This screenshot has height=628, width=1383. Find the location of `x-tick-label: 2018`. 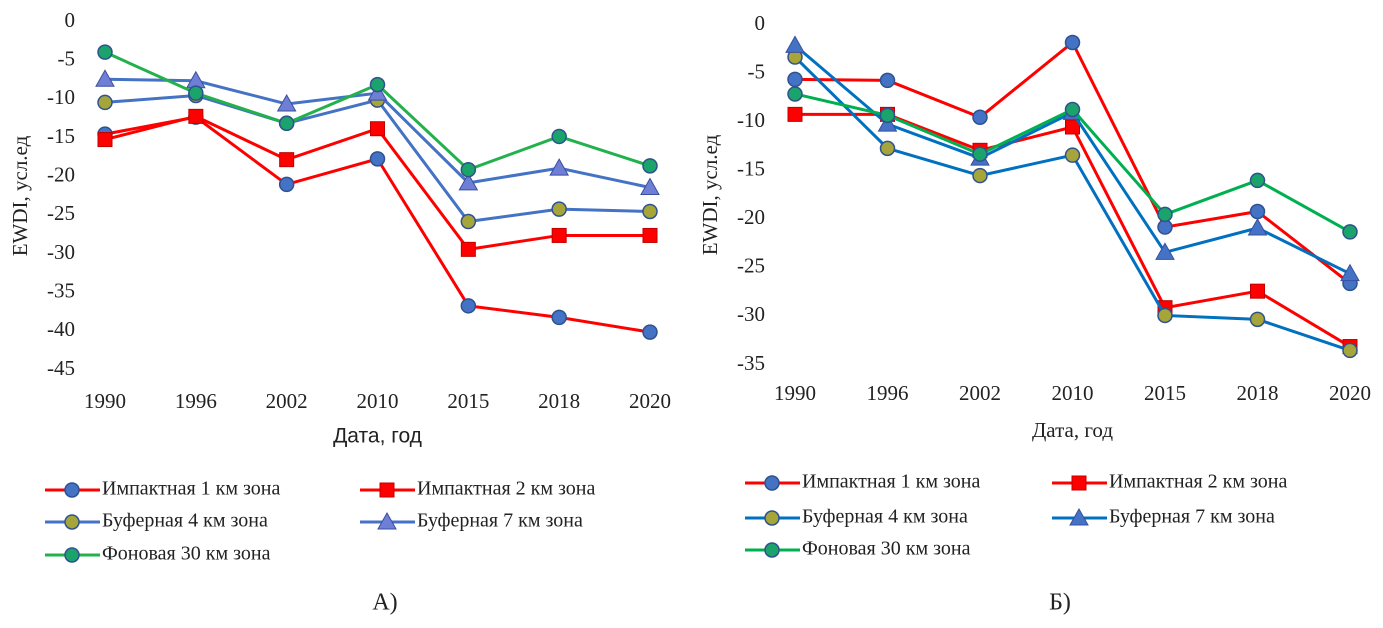

x-tick-label: 2018 is located at coordinates (559, 401).